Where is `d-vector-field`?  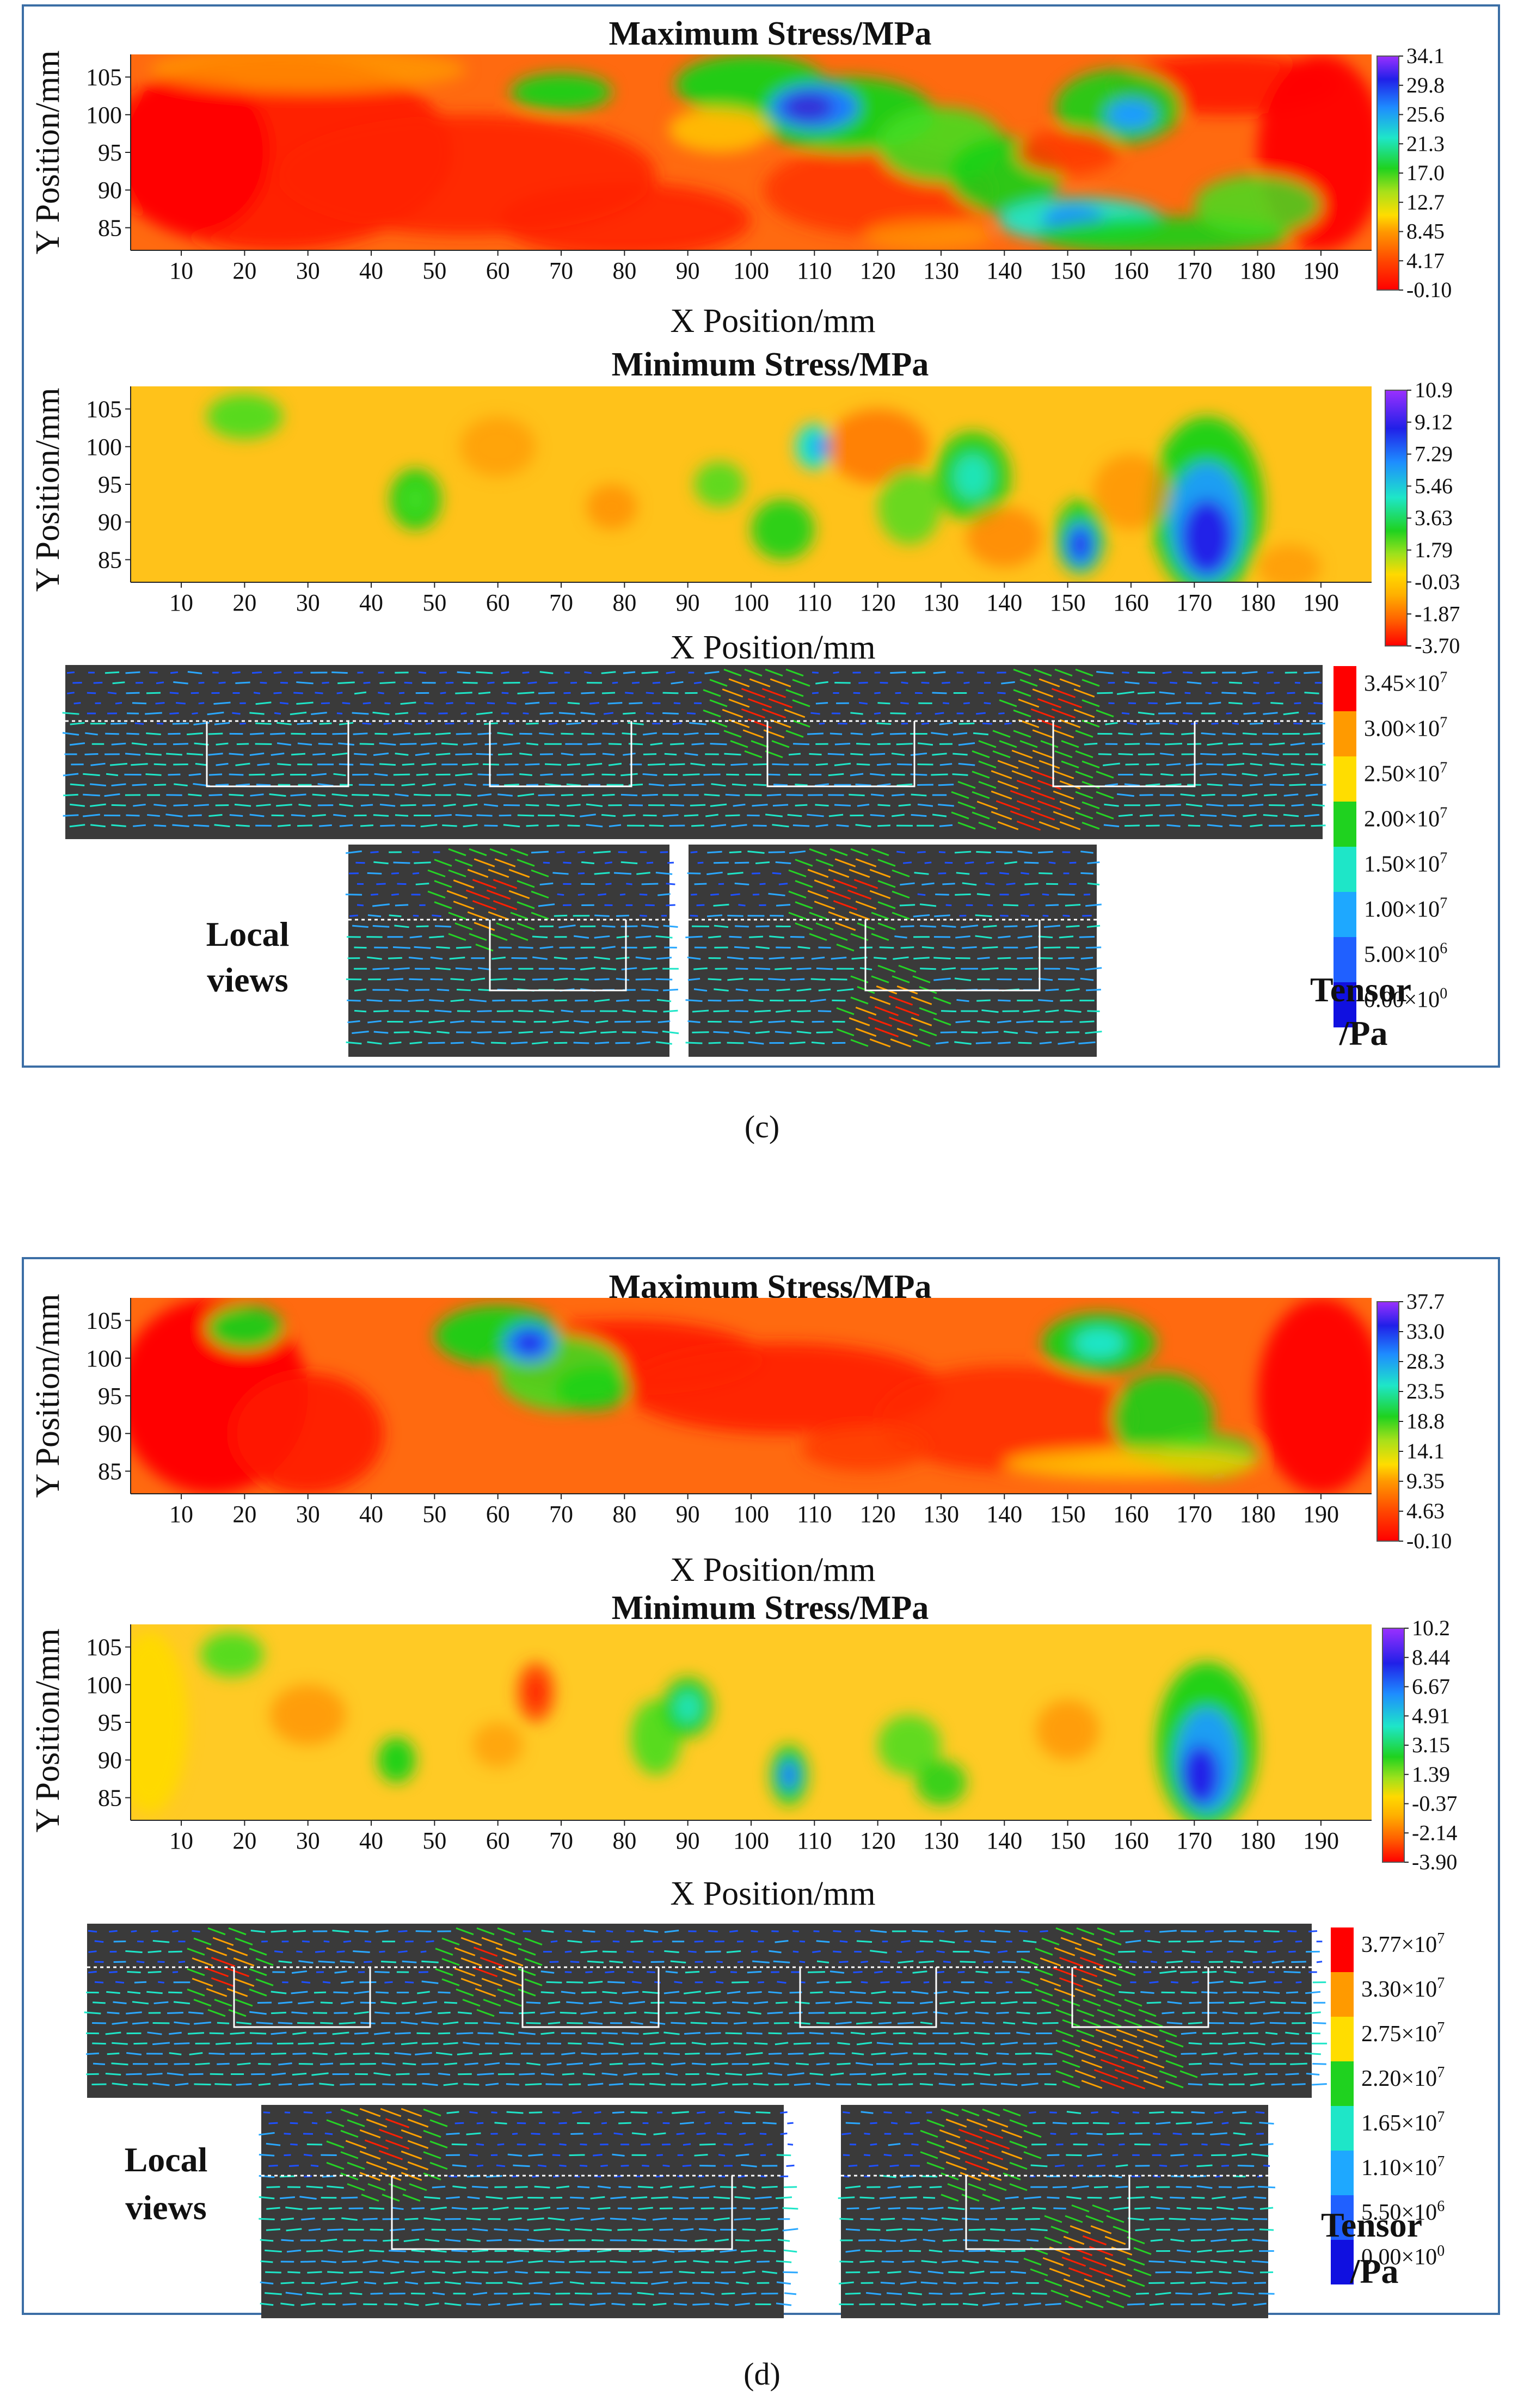
d-vector-field is located at coordinates (706, 2011).